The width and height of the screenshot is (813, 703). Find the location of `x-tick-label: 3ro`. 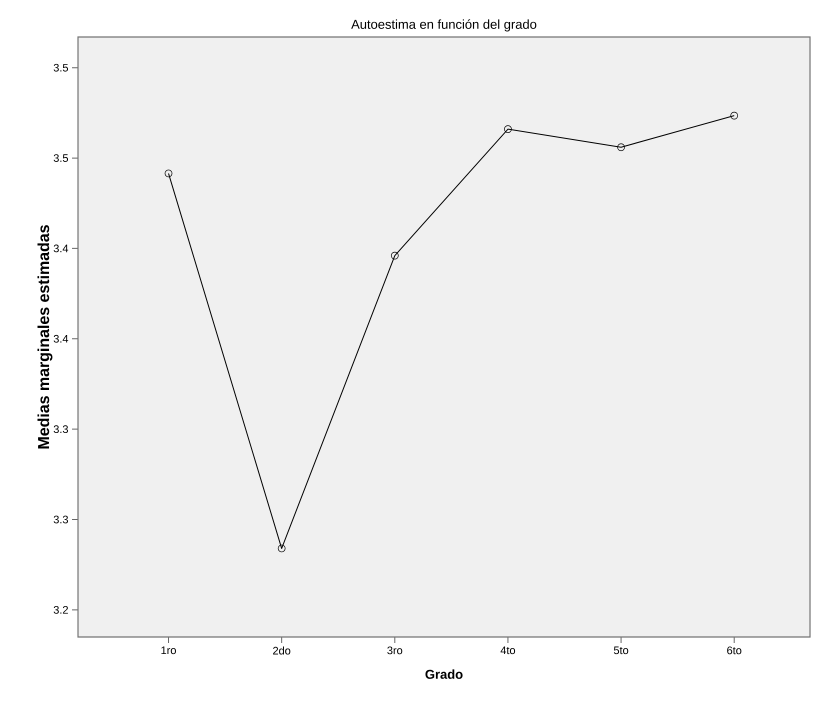

x-tick-label: 3ro is located at coordinates (394, 650).